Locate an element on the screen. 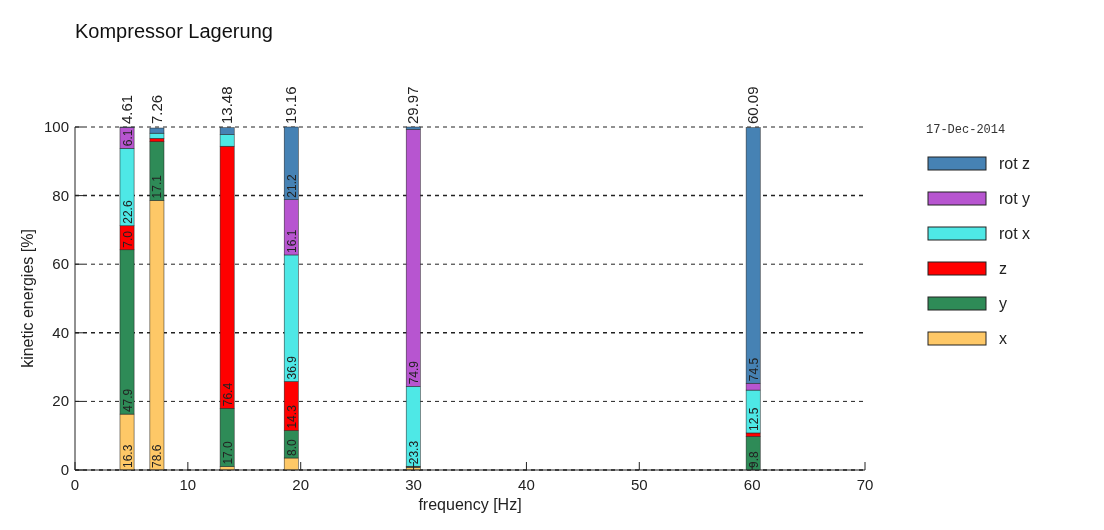 Image resolution: width=1104 pixels, height=530 pixels. data-label: 16.3 is located at coordinates (127, 456).